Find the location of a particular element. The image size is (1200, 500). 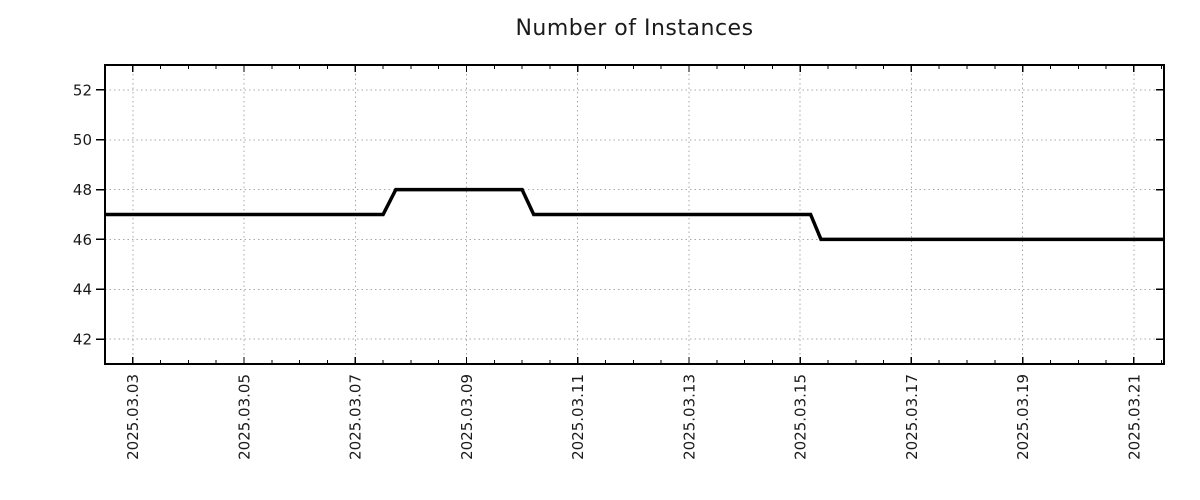

x-tick-label: 2025.03.19 is located at coordinates (1023, 417).